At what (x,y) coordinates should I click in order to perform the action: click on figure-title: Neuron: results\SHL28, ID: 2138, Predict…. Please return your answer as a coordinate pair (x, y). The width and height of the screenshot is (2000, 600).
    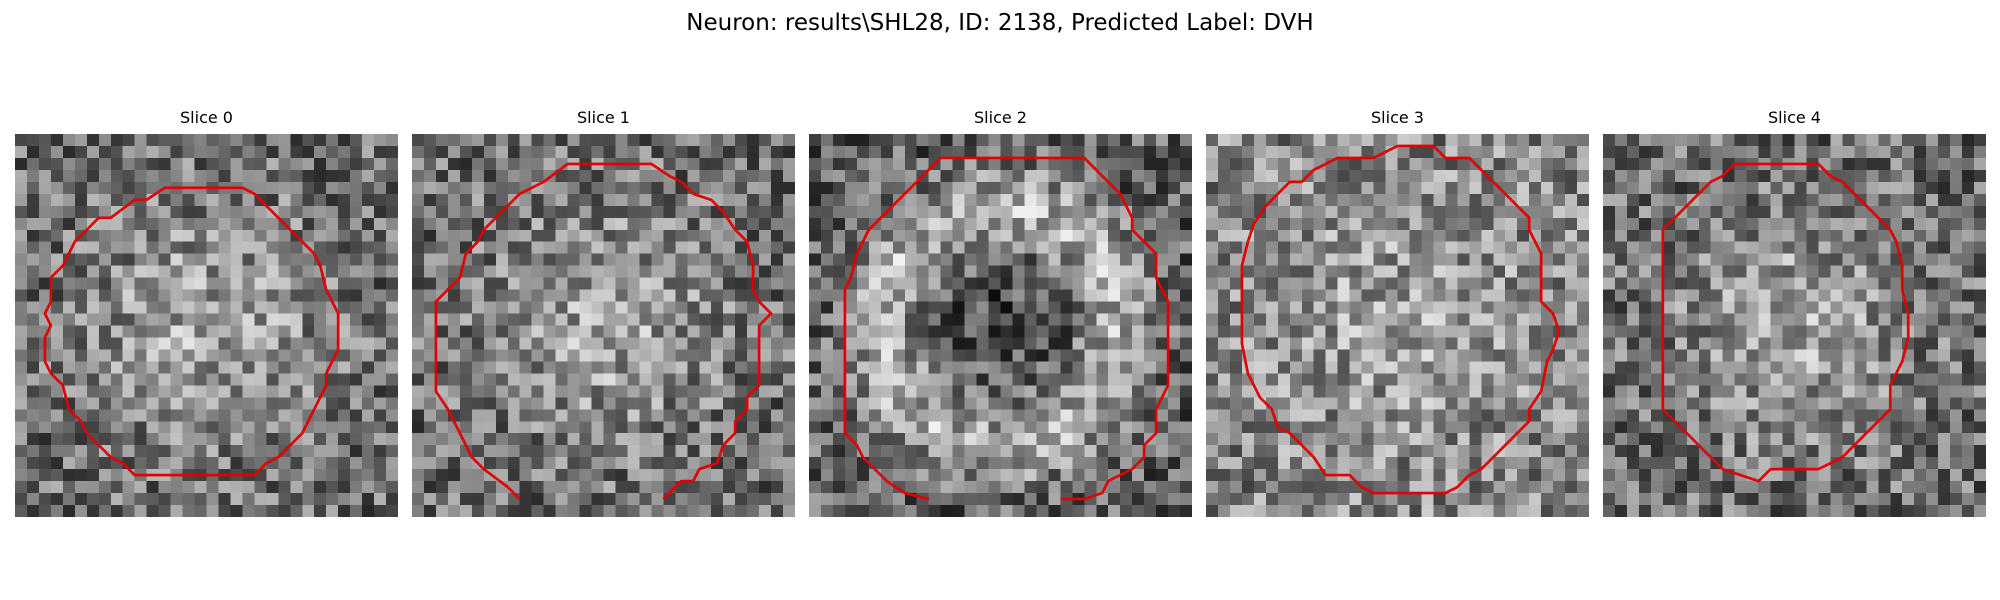
    Looking at the image, I should click on (1000, 23).